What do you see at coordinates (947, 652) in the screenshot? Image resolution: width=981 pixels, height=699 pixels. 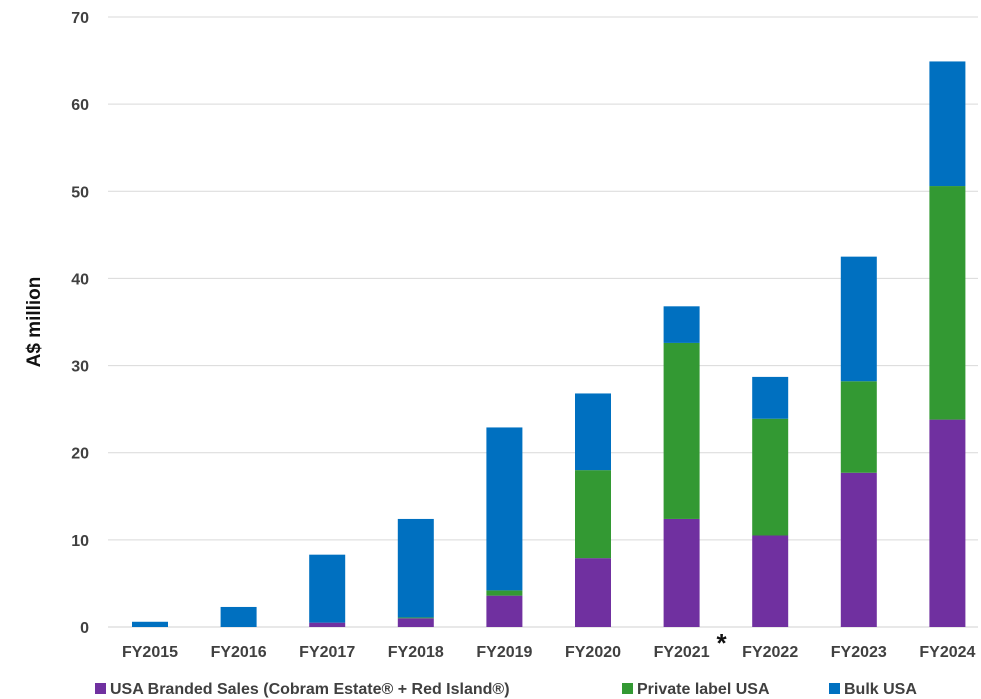 I see `x-tick-label: FY2024` at bounding box center [947, 652].